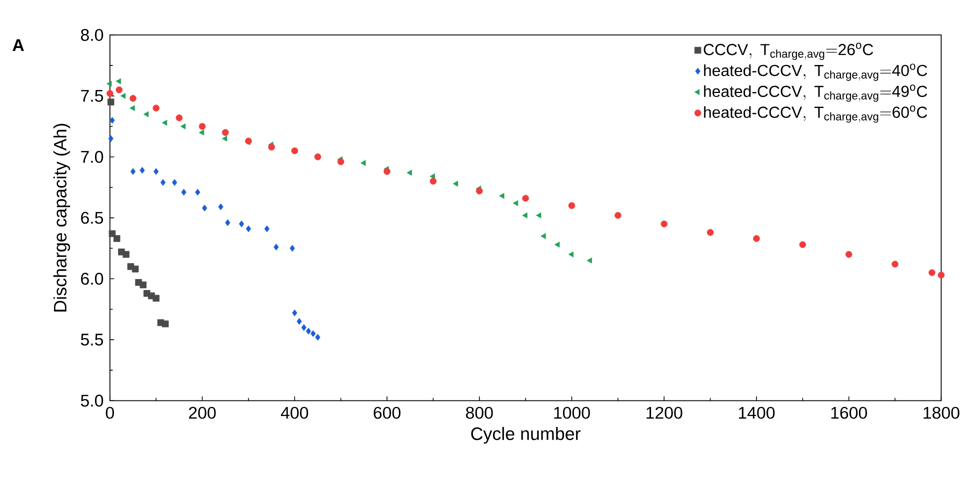 The height and width of the screenshot is (489, 966). What do you see at coordinates (294, 413) in the screenshot?
I see `x-tick-label: 400` at bounding box center [294, 413].